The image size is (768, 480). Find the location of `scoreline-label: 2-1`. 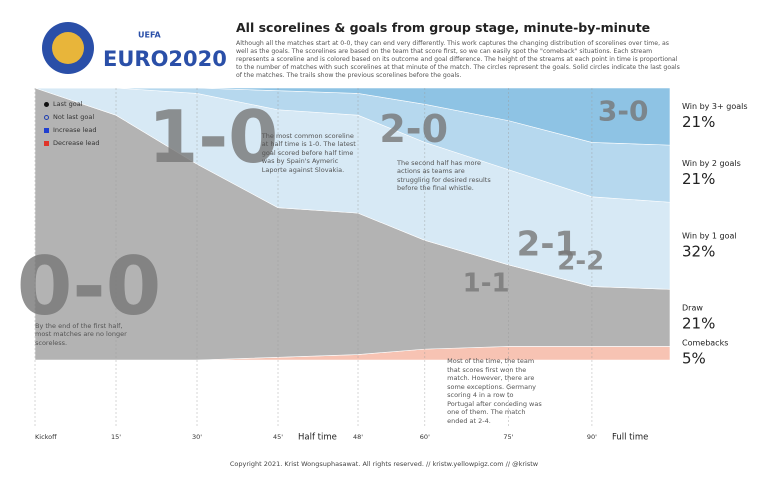

scoreline-label: 2-1 is located at coordinates (547, 244).